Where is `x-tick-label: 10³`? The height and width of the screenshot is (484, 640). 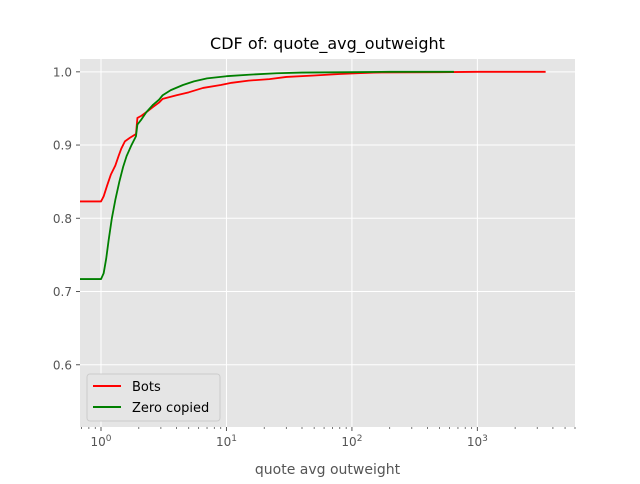
x-tick-label: 10³ is located at coordinates (477, 441).